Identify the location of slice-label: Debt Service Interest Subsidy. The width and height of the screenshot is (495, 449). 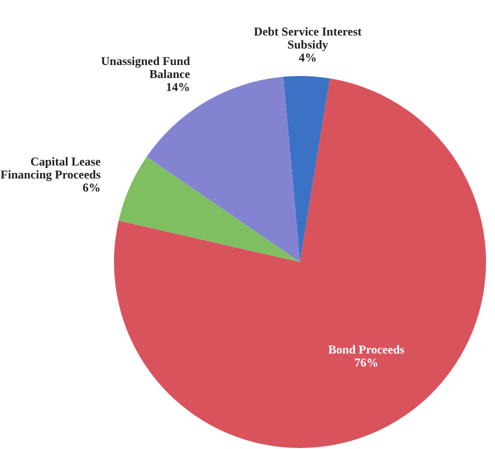
(308, 38).